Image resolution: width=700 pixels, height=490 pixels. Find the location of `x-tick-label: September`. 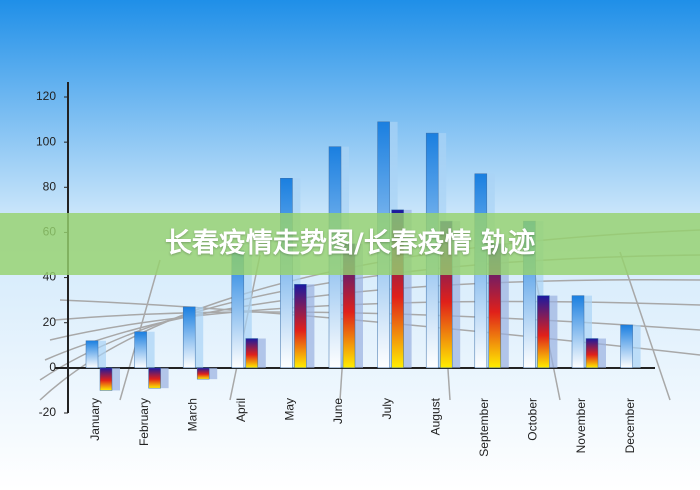

x-tick-label: September is located at coordinates (484, 427).